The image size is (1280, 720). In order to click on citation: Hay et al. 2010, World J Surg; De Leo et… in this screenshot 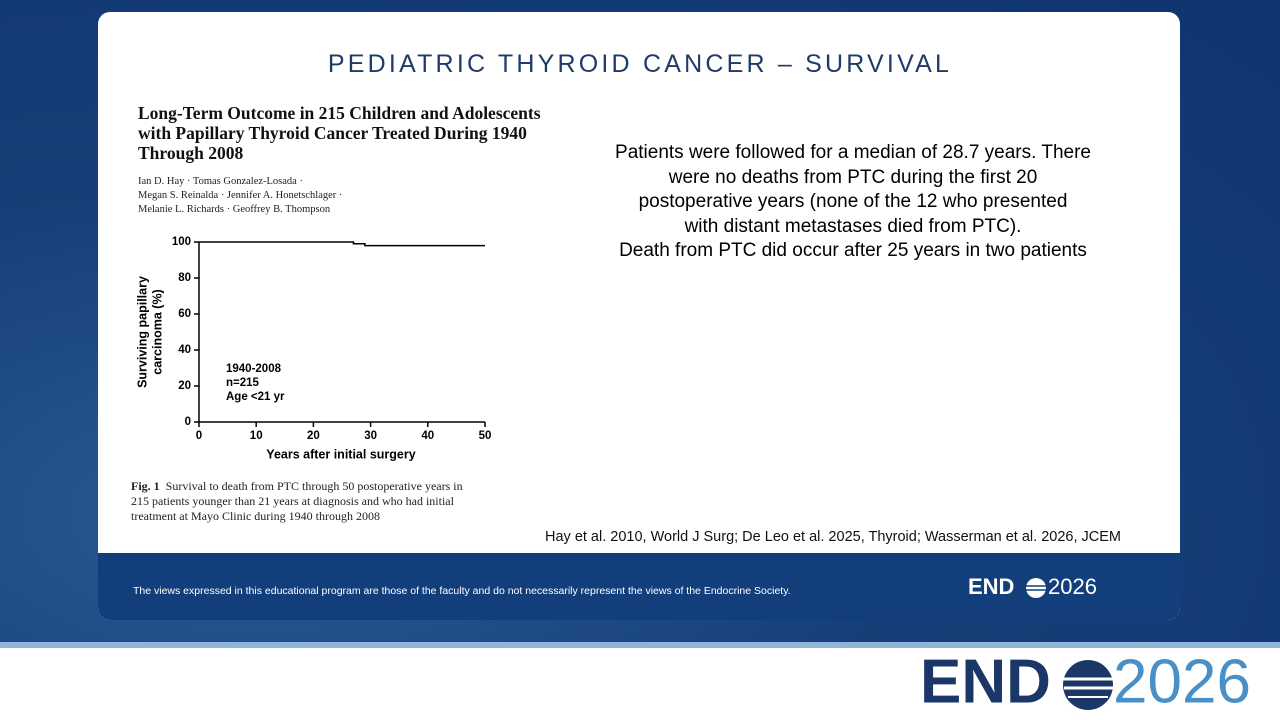, I will do `click(833, 537)`.